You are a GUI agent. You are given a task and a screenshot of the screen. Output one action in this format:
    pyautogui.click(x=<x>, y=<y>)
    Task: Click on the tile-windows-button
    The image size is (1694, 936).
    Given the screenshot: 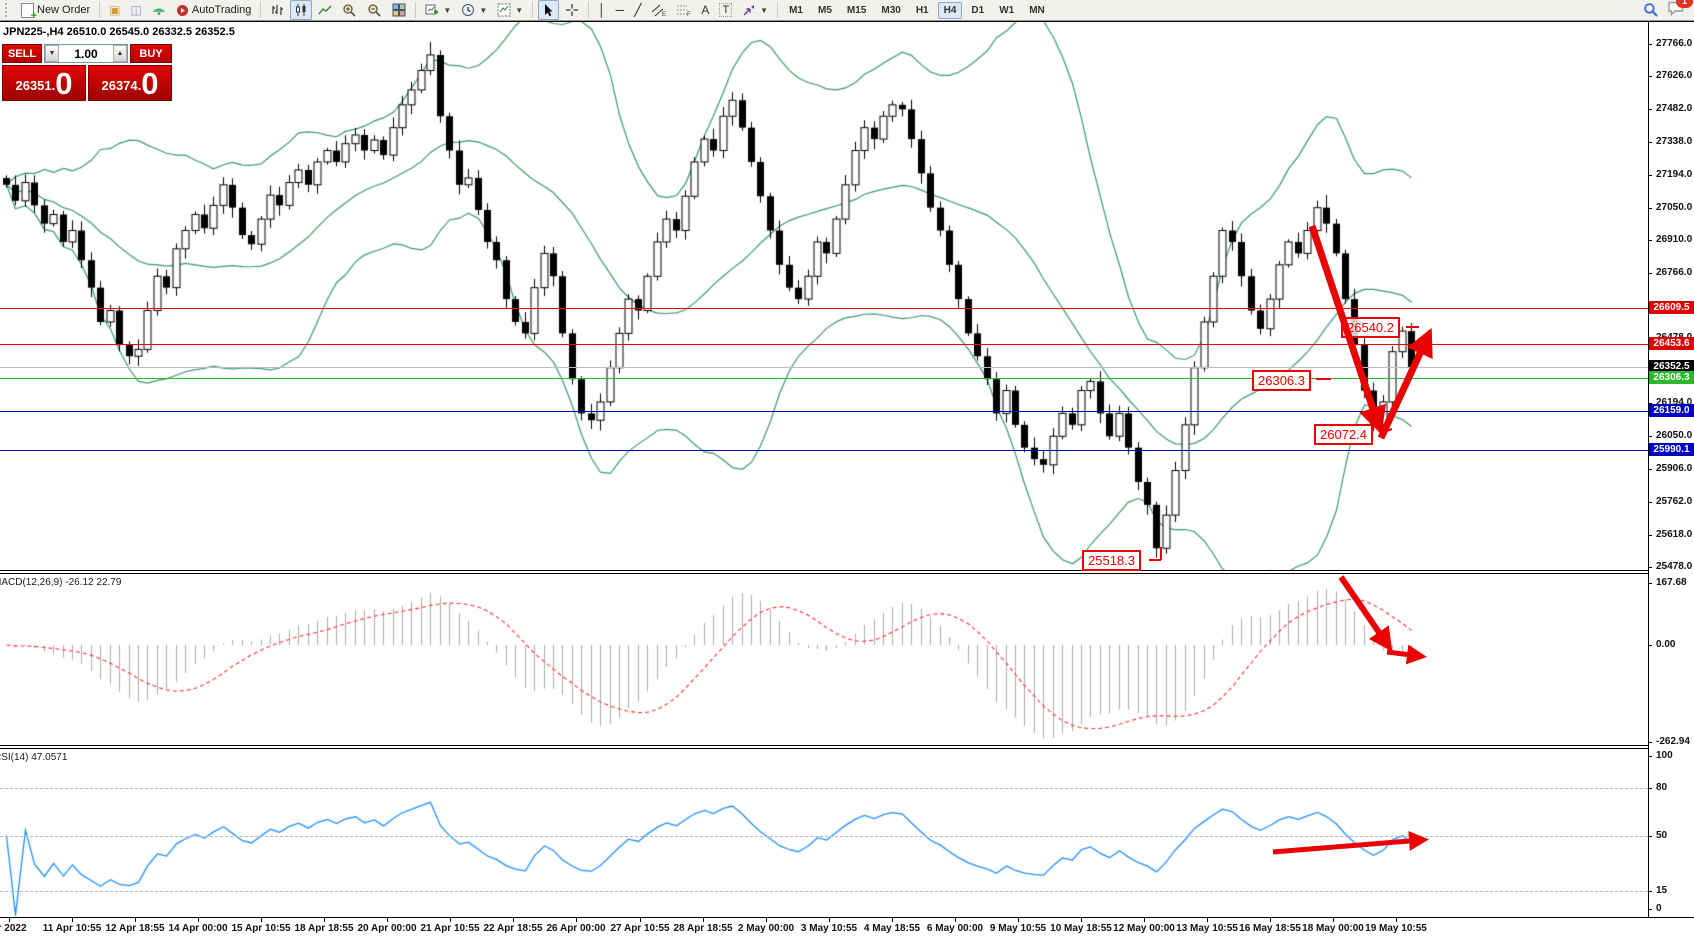 What is the action you would take?
    pyautogui.click(x=399, y=10)
    